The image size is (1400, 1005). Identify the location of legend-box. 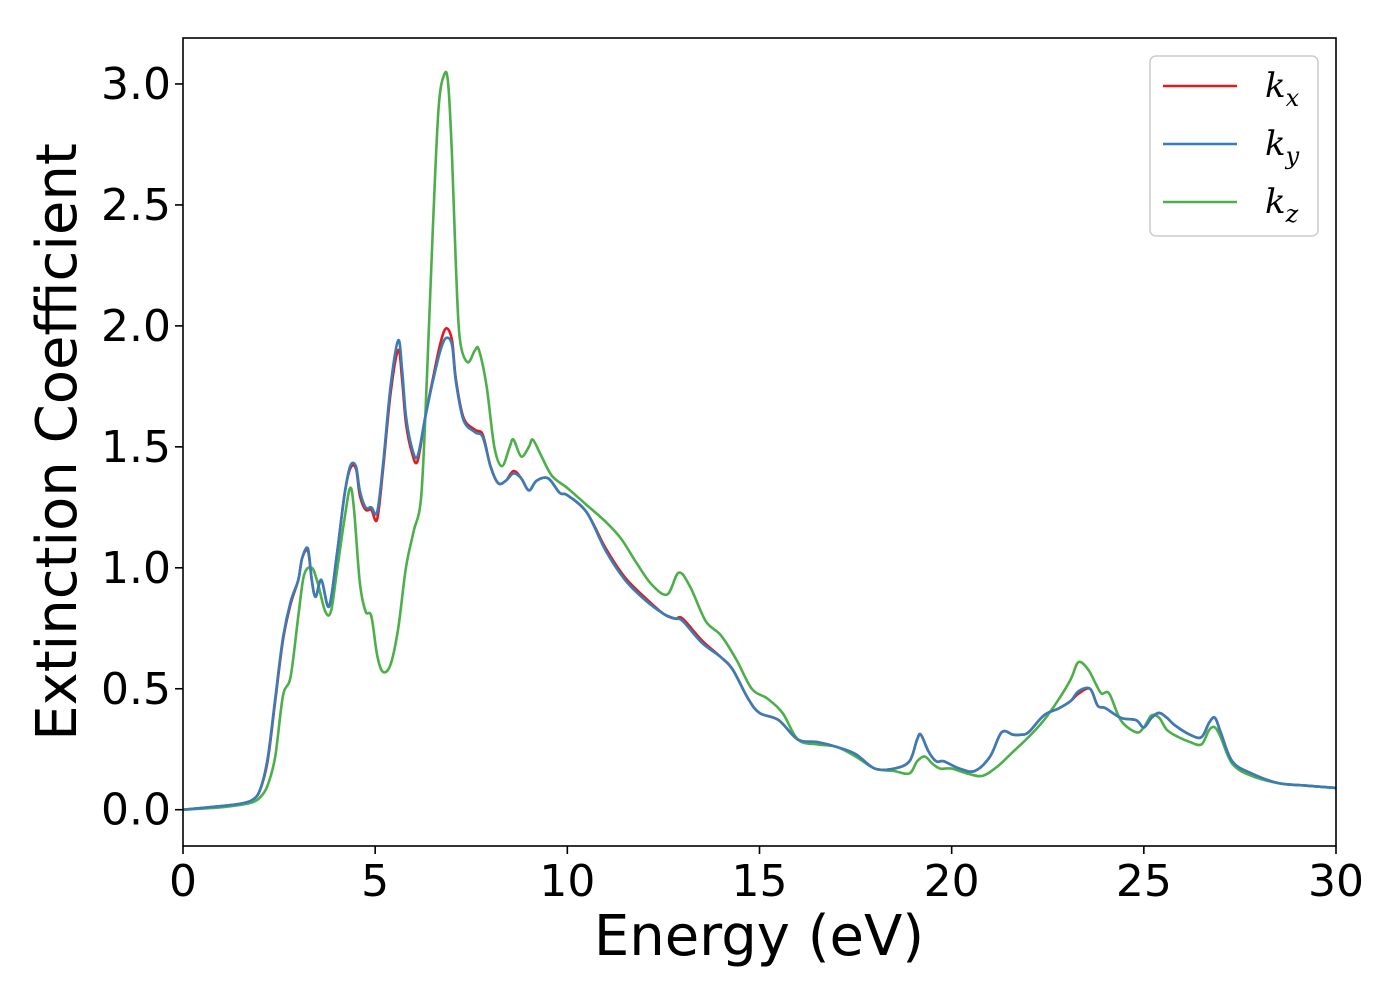
(1234, 146).